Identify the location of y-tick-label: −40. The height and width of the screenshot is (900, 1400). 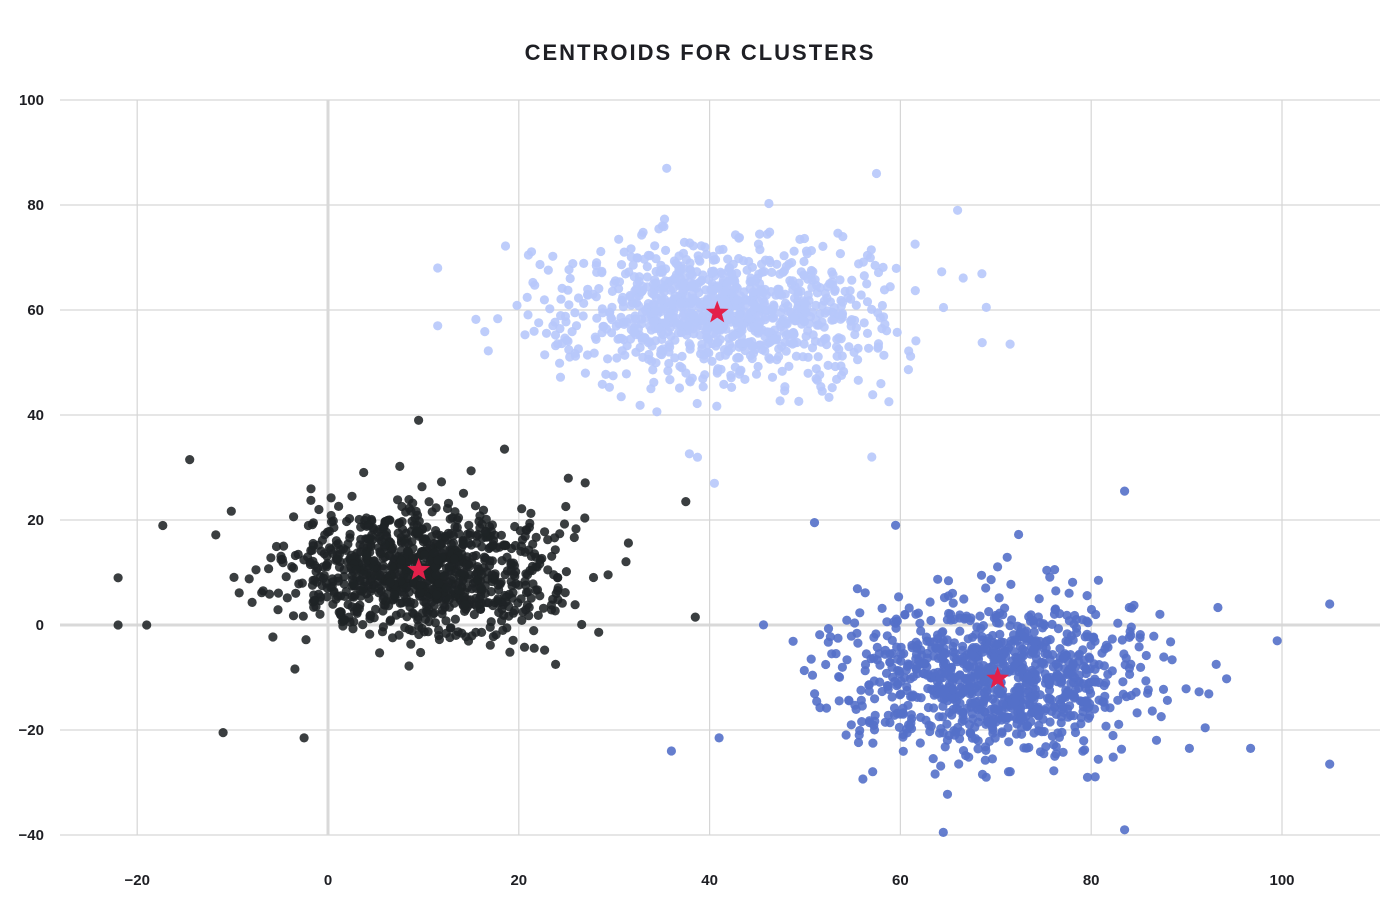
(31, 835).